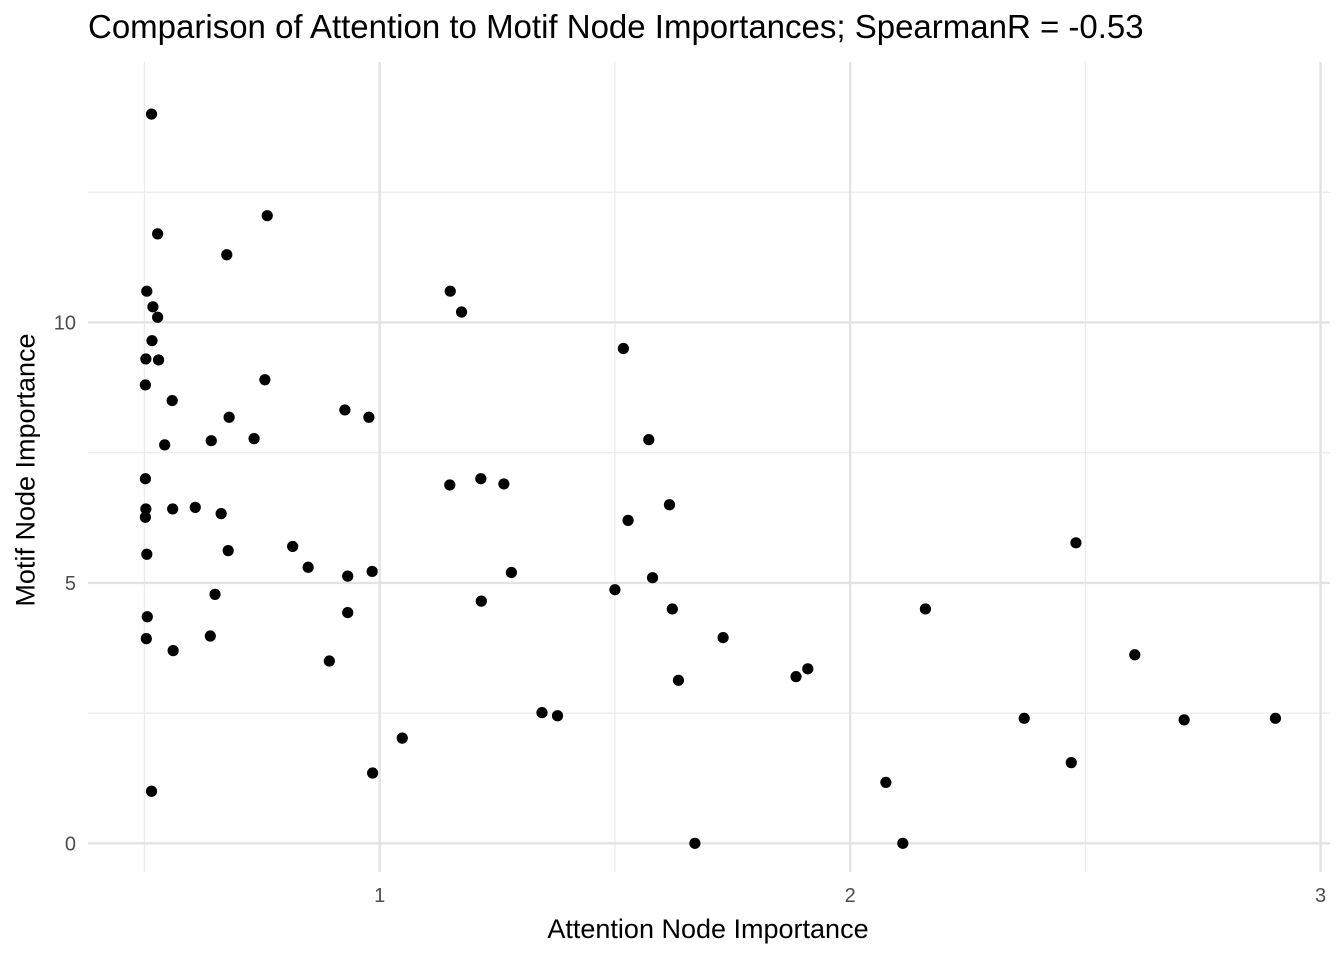 The image size is (1344, 960). What do you see at coordinates (379, 896) in the screenshot?
I see `x-tick-label: 1` at bounding box center [379, 896].